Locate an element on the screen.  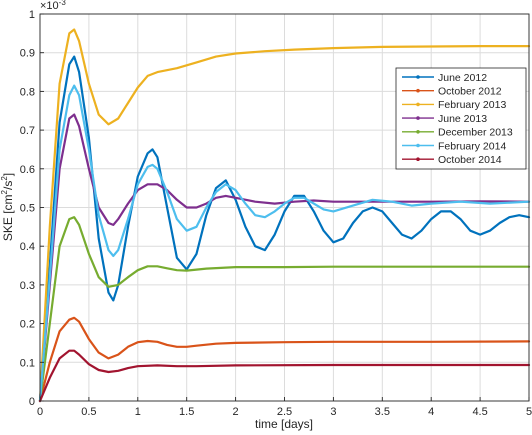
legend-label: June 2012 is located at coordinates (462, 78).